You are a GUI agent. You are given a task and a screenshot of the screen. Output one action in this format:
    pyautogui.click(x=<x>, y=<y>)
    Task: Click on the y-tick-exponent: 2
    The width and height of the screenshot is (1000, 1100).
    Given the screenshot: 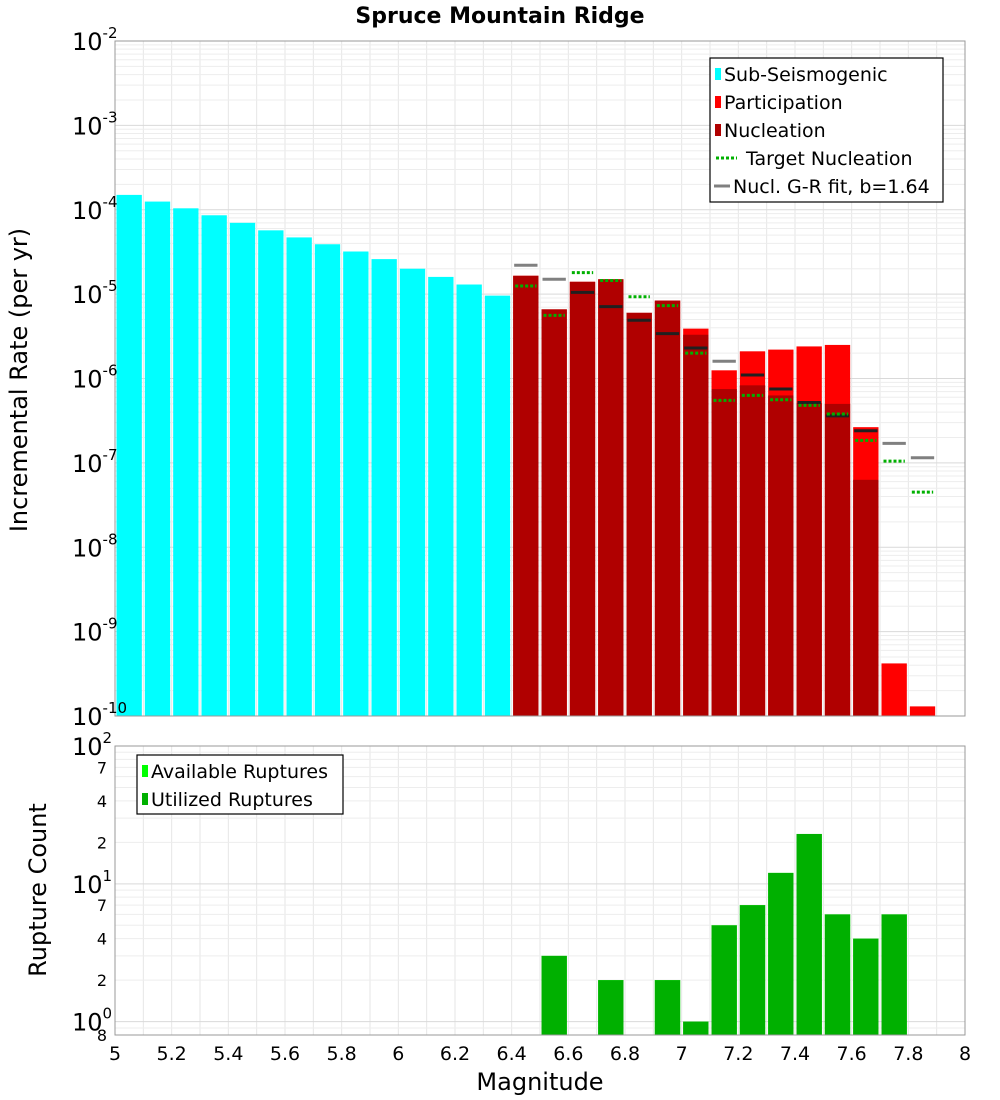 What is the action you would take?
    pyautogui.click(x=108, y=738)
    